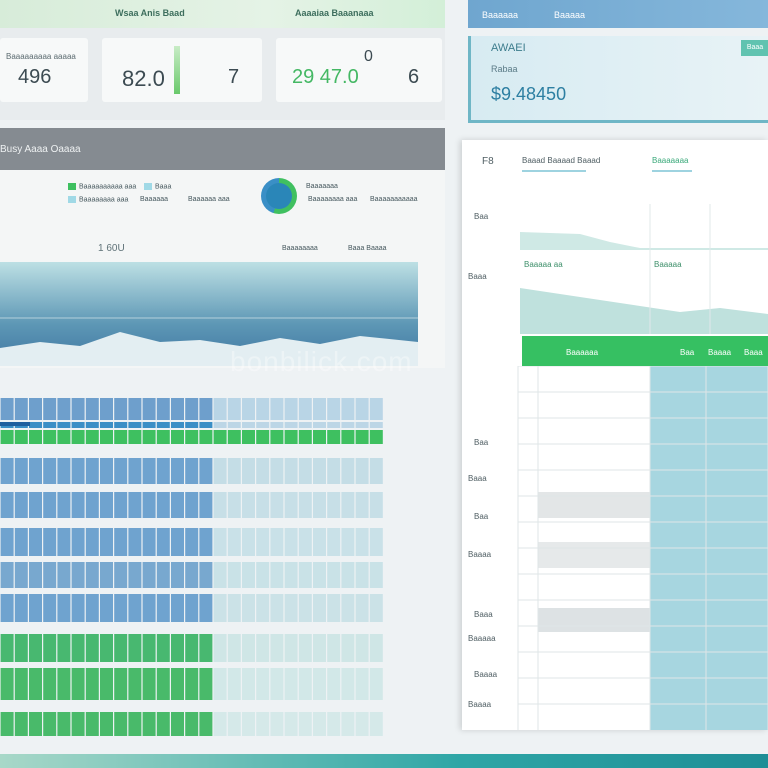  What do you see at coordinates (98, 199) in the screenshot?
I see `legend-item: Baaaaaaaa aaa` at bounding box center [98, 199].